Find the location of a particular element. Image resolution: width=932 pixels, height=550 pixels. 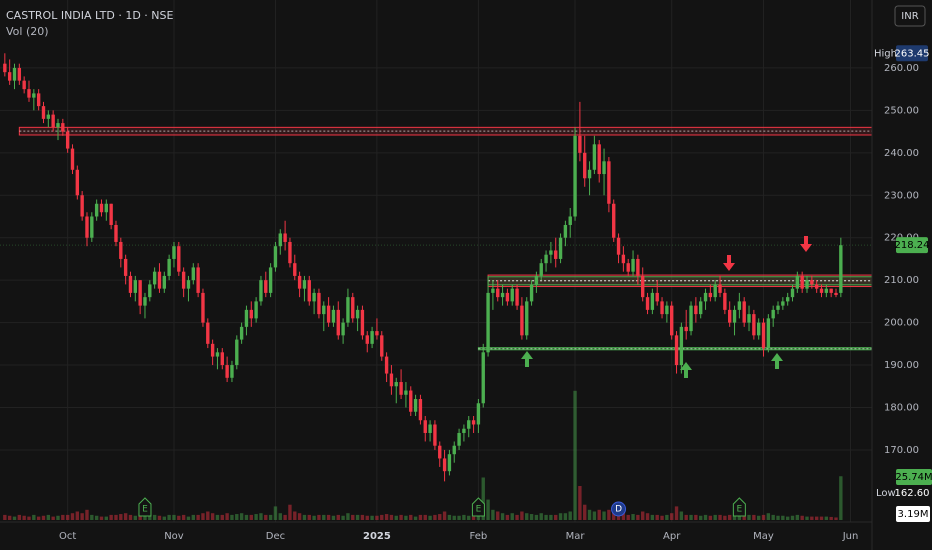

x-tick-label: Mar is located at coordinates (576, 536).